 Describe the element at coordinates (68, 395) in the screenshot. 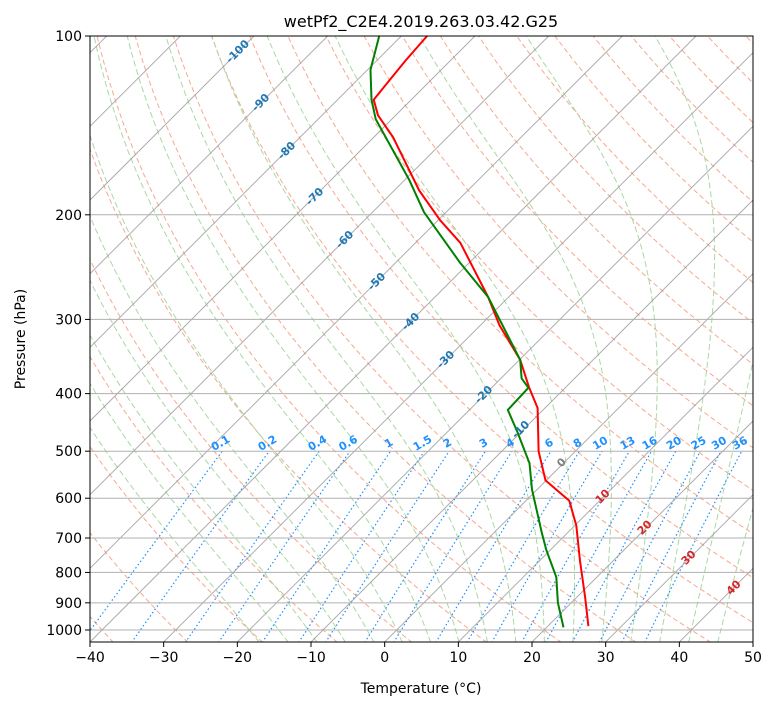

I see `y-tick-label: 400` at that location.